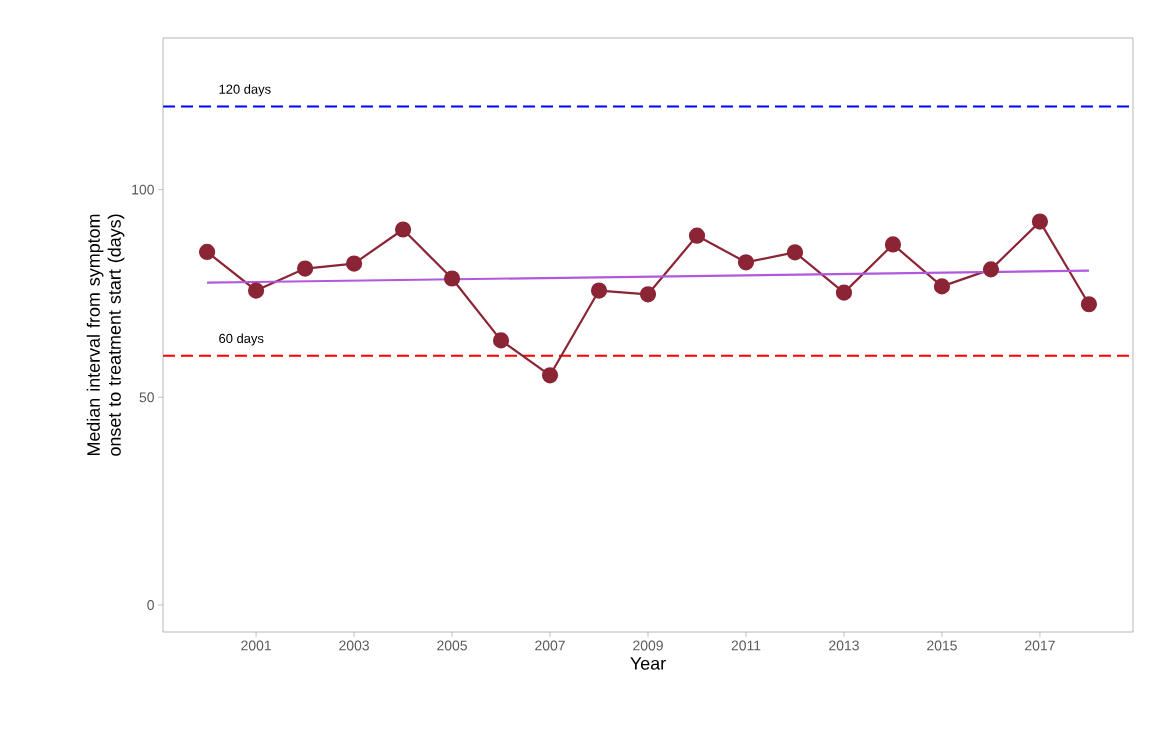 Image resolution: width=1149 pixels, height=733 pixels. I want to click on ref-line-label: 60 days, so click(241, 339).